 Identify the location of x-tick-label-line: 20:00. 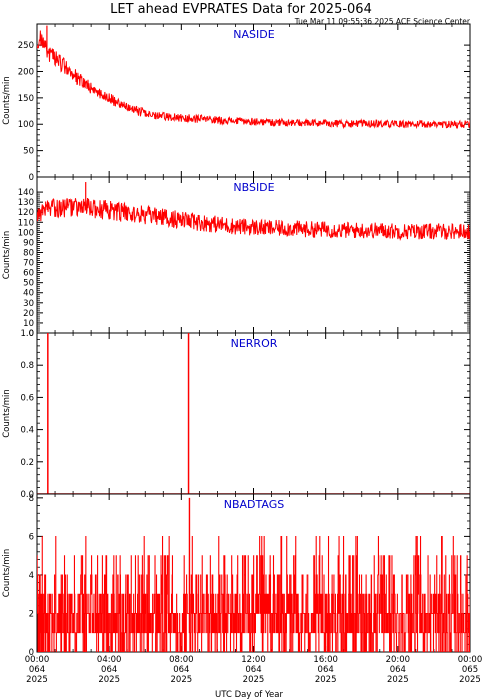
(398, 660).